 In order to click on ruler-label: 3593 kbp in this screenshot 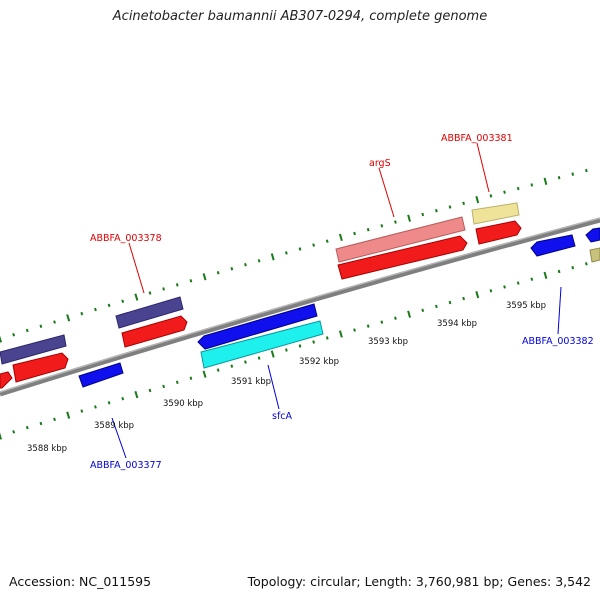, I will do `click(388, 342)`.